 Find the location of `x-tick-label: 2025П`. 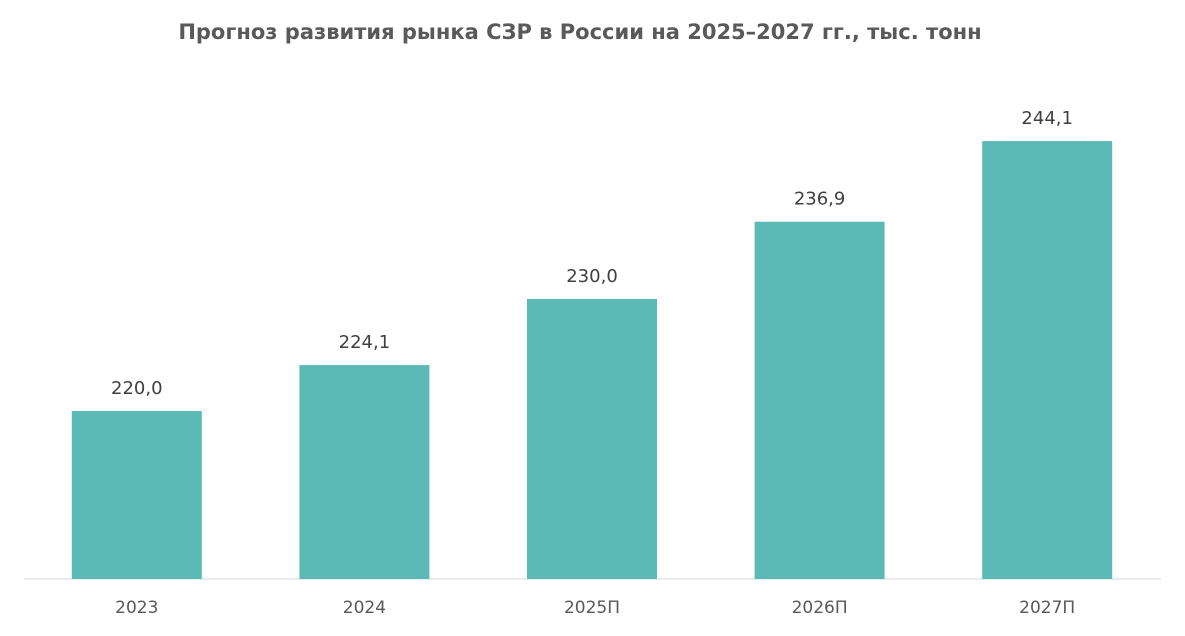

x-tick-label: 2025П is located at coordinates (592, 608).